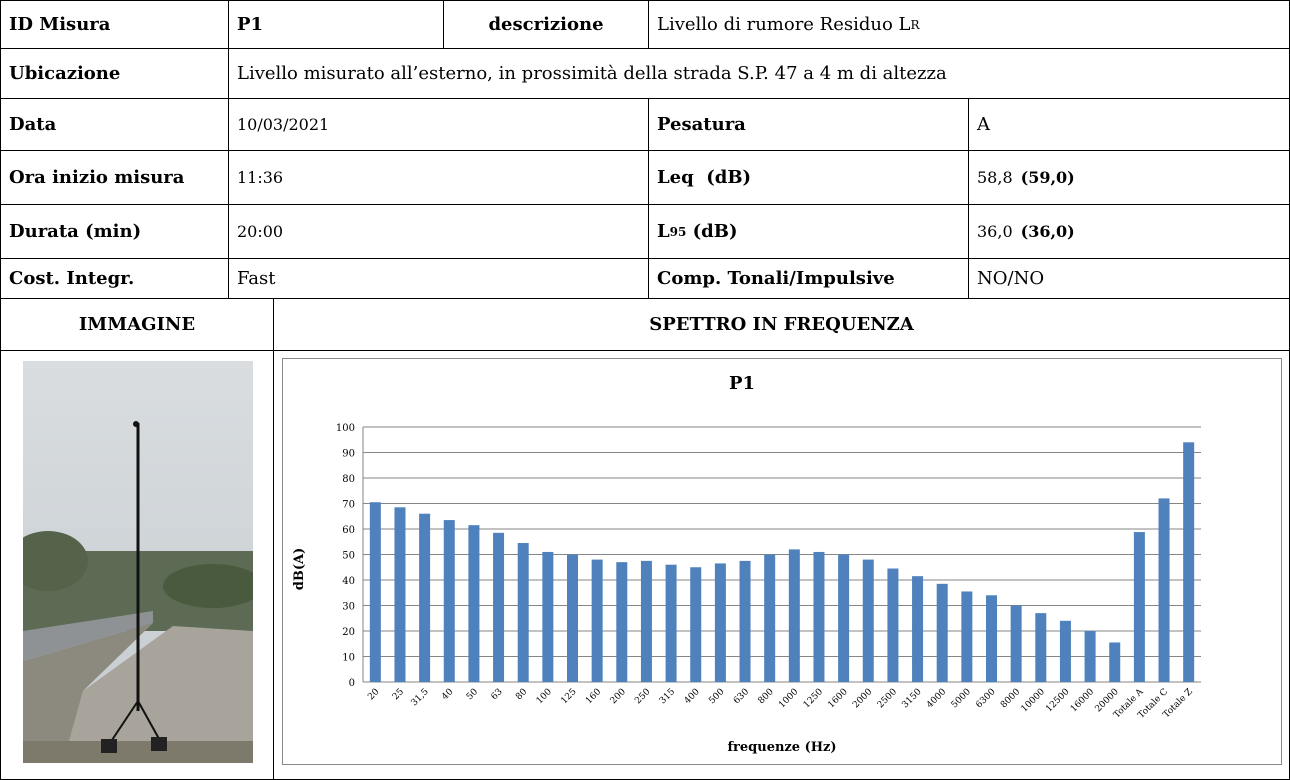 Image resolution: width=1290 pixels, height=780 pixels. What do you see at coordinates (348, 607) in the screenshot?
I see `y-tick-label: 30` at bounding box center [348, 607].